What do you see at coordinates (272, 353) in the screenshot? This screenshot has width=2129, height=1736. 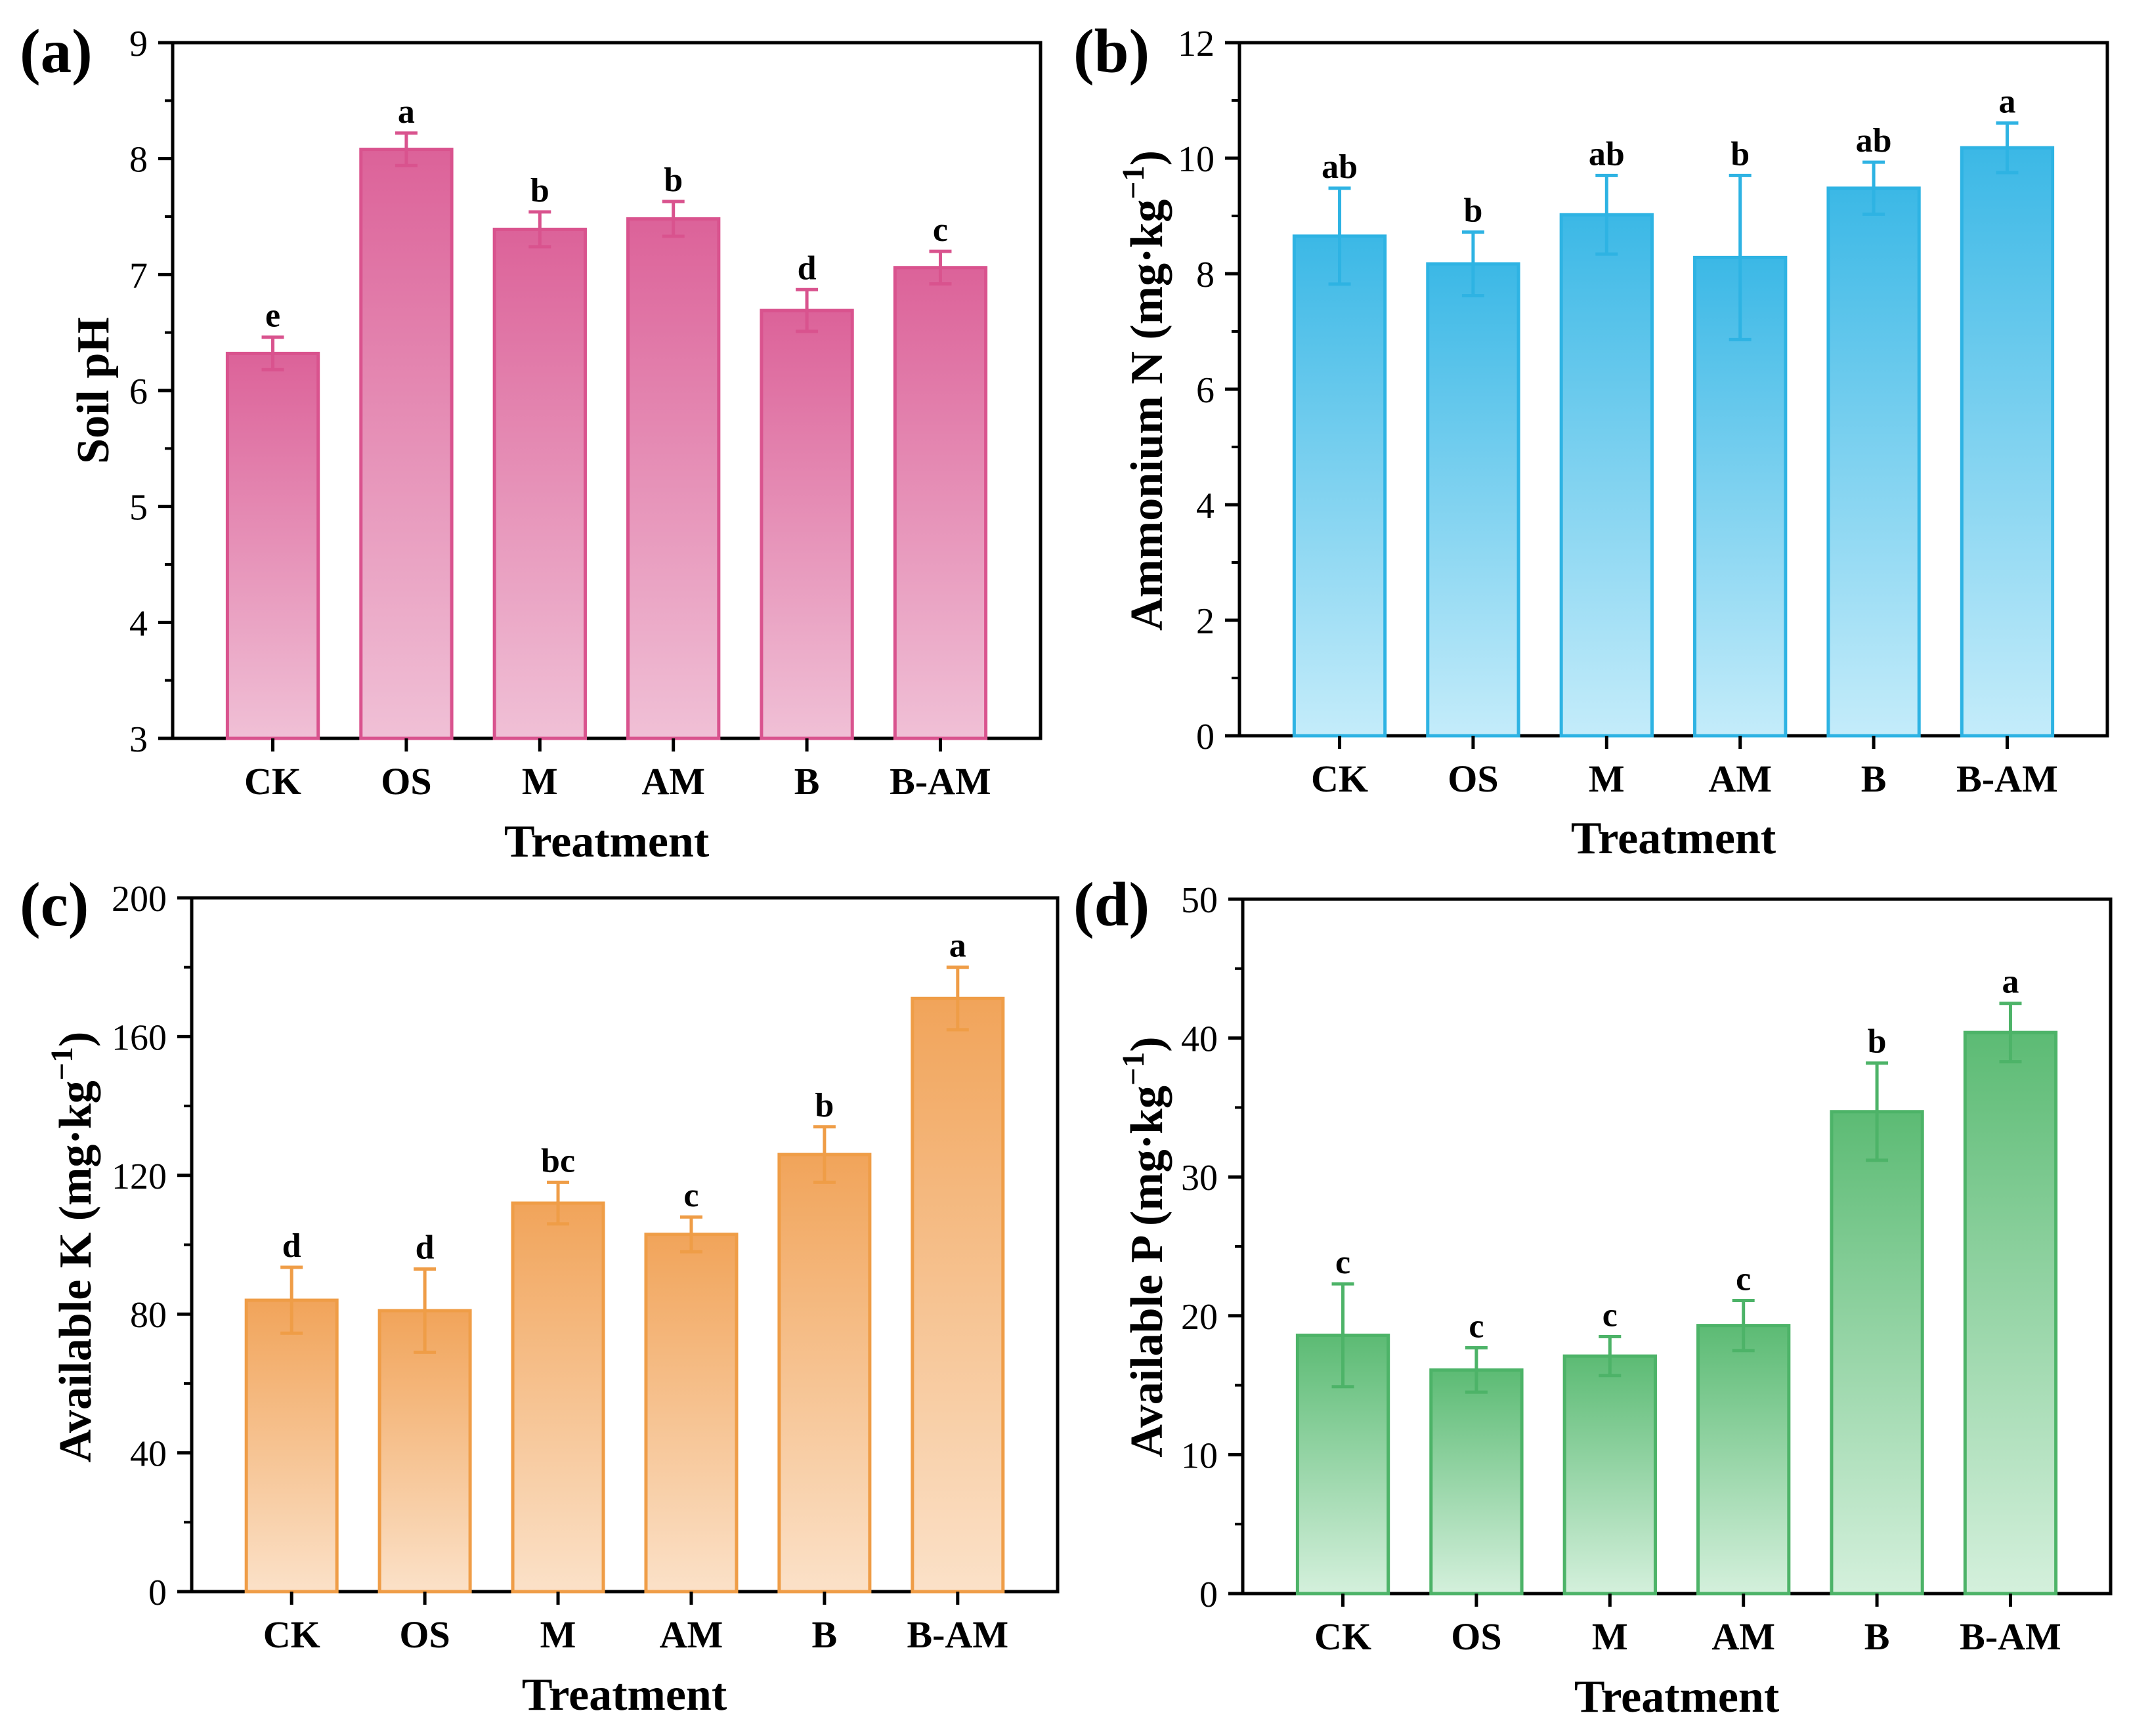 I see `panel-a-error-bar-ck` at bounding box center [272, 353].